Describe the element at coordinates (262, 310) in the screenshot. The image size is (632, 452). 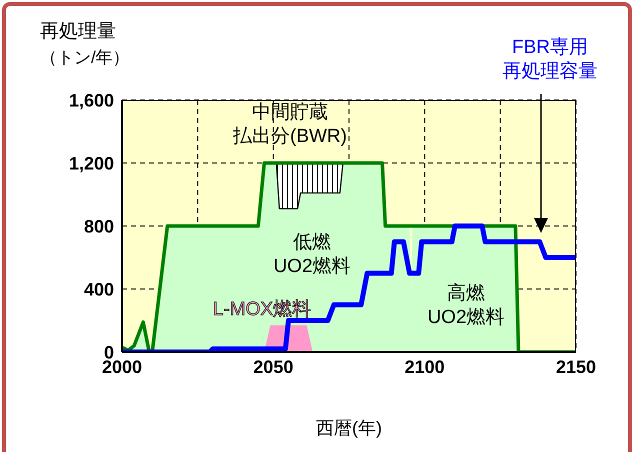
I see `series-label: L-MOX燃料` at that location.